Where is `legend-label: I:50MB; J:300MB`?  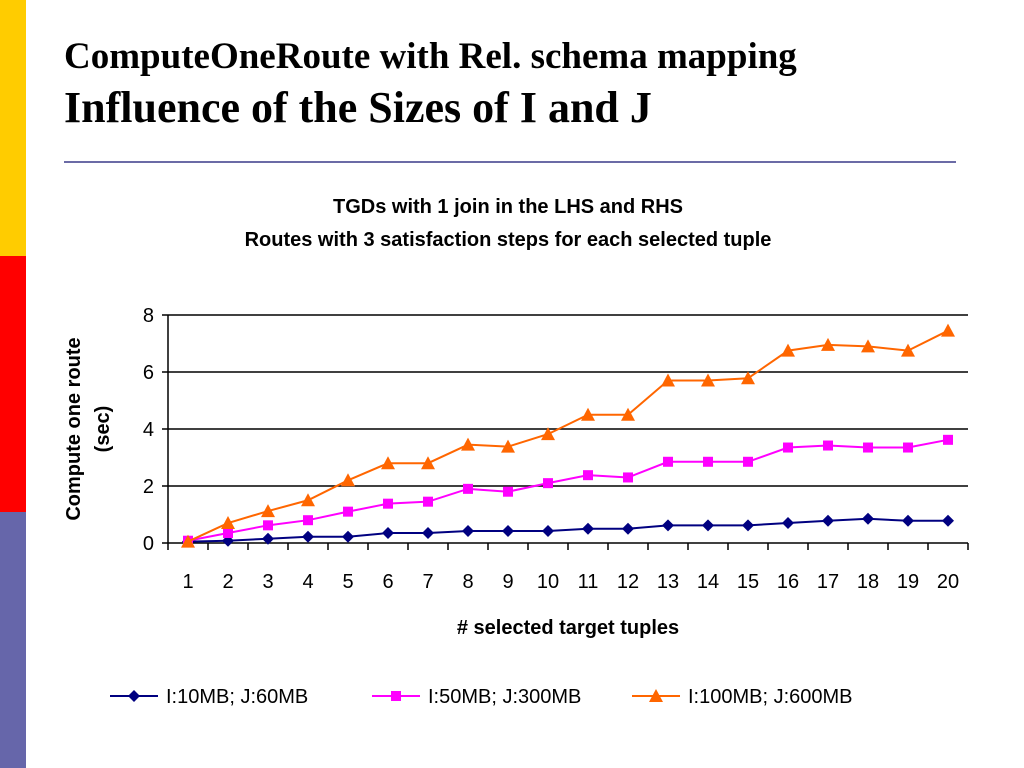
legend-label: I:50MB; J:300MB is located at coordinates (504, 697).